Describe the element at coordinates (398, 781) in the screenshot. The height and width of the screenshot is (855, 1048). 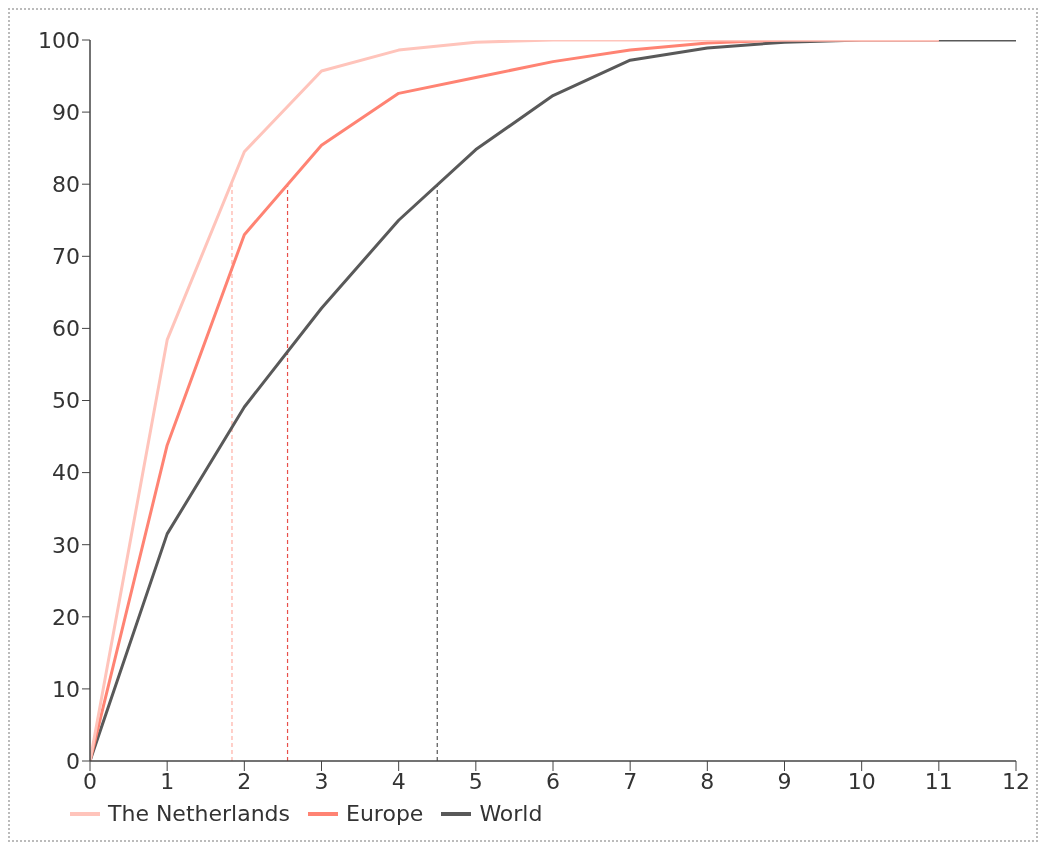
I see `x-tick-label: 4` at that location.